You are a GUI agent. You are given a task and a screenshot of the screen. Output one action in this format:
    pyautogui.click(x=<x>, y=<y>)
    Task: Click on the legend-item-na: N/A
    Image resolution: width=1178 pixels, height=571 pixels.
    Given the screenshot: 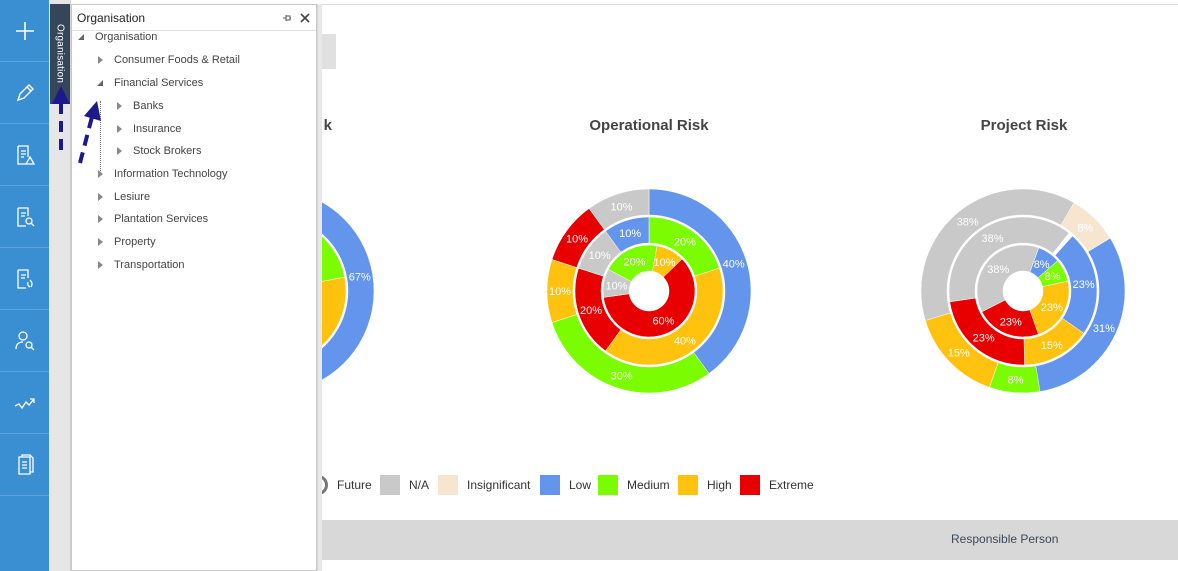 What is the action you would take?
    pyautogui.click(x=404, y=485)
    